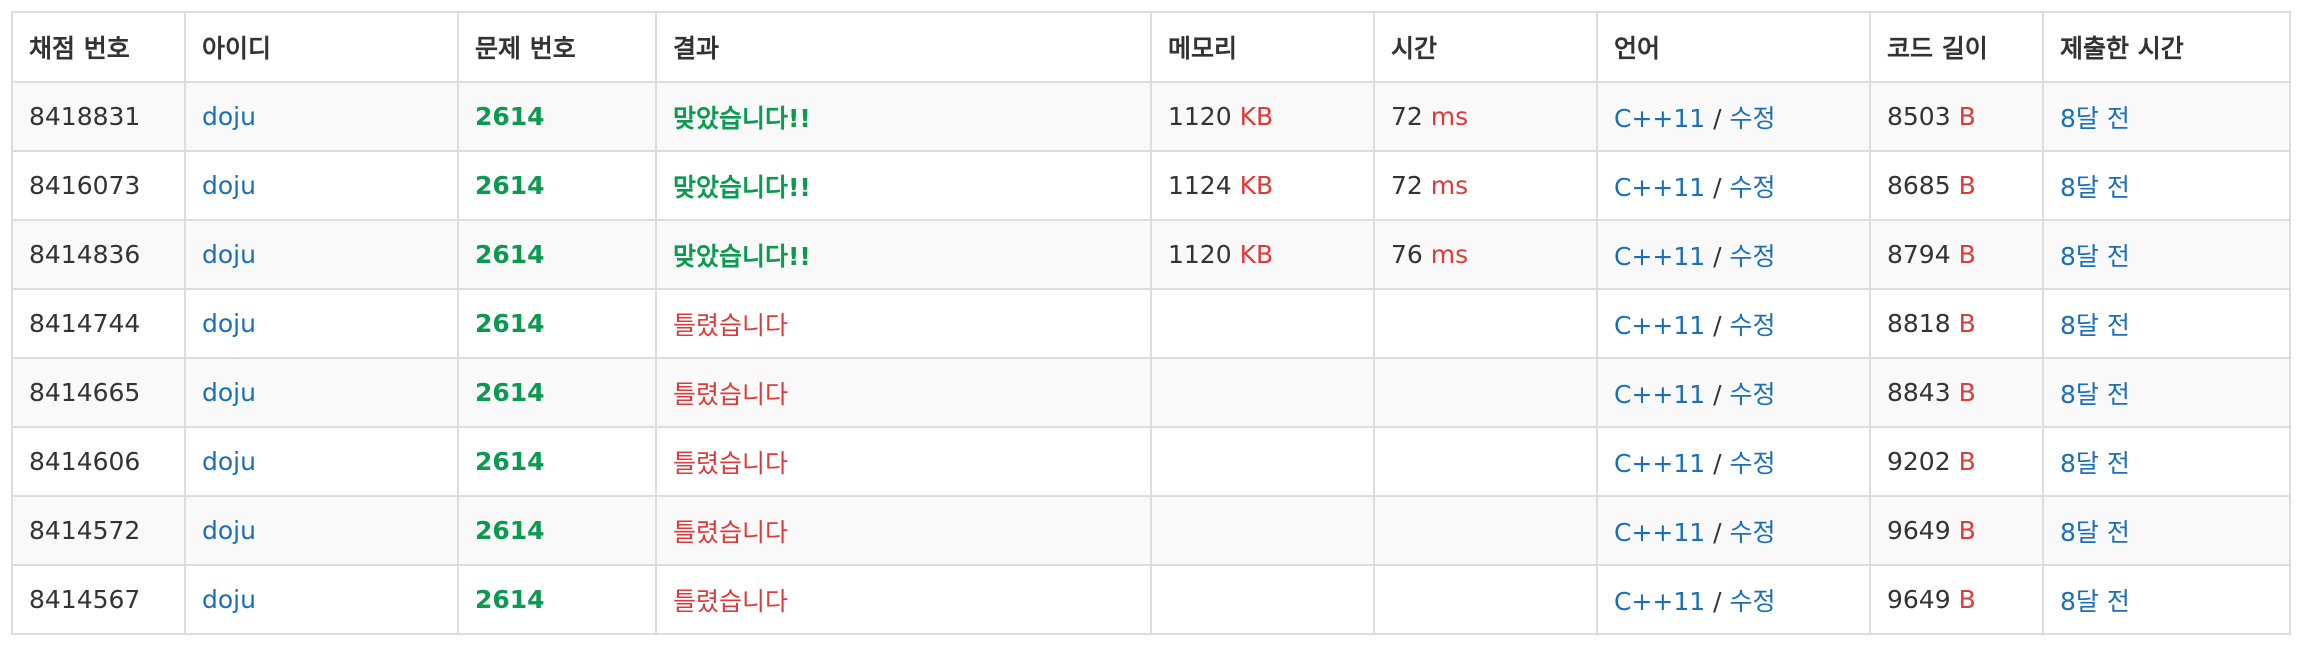 Image resolution: width=2300 pixels, height=660 pixels. Describe the element at coordinates (98, 599) in the screenshot. I see `submission-id-cell: 8414567` at that location.